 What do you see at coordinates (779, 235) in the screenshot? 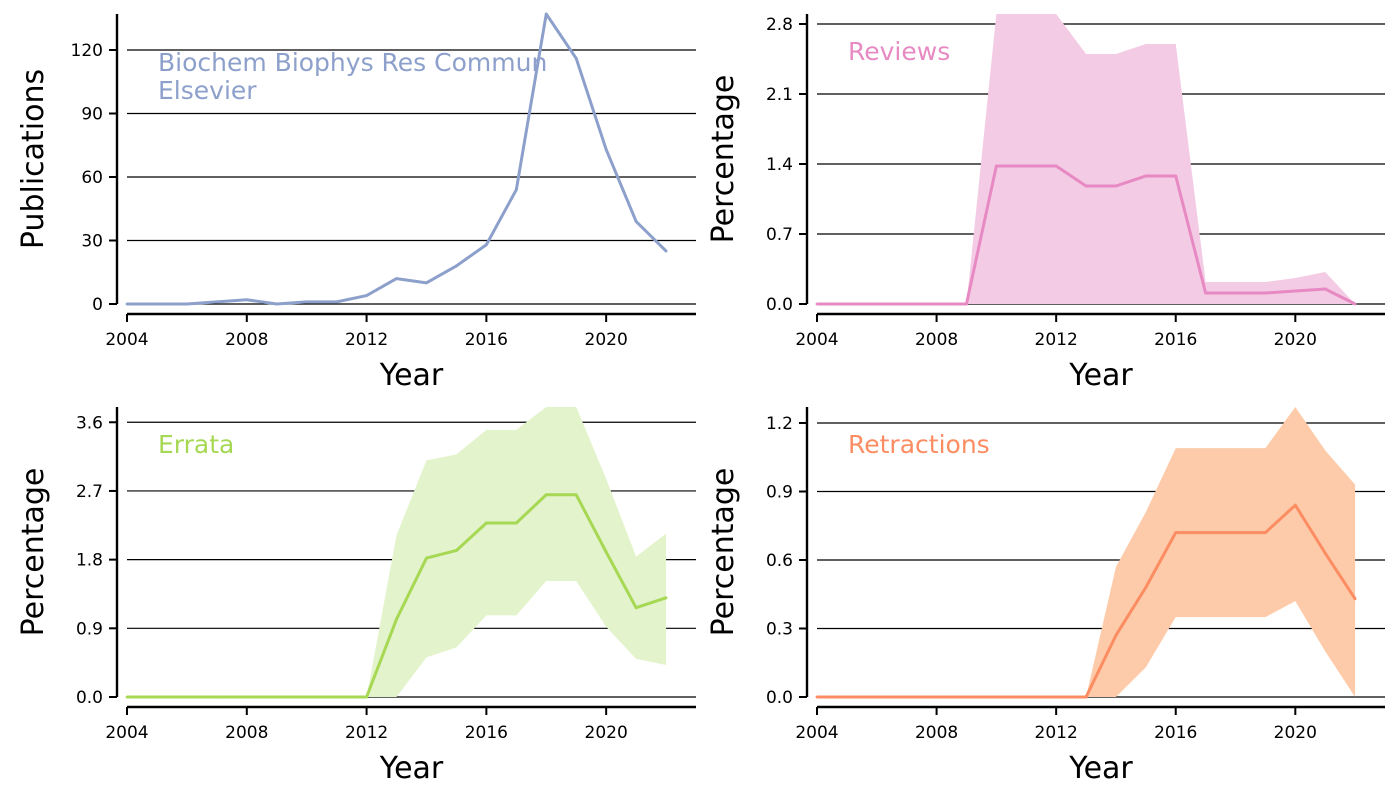
I see `y-tick-label: 0.7` at bounding box center [779, 235].